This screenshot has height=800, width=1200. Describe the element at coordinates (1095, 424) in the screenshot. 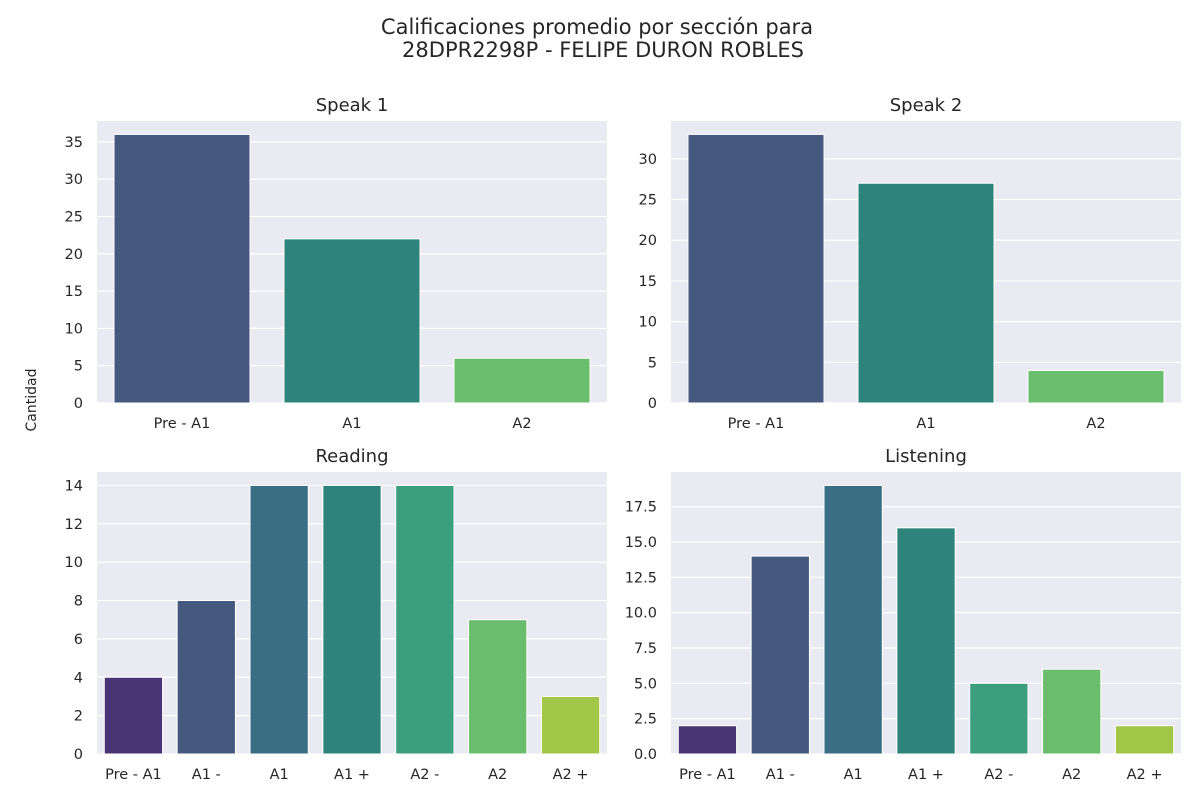

I see `x-tick-label-speak-2: A2` at that location.